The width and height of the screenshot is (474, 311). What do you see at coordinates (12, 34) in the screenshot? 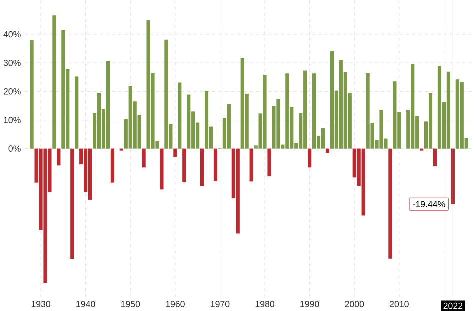
I see `y-tick-label: 40%` at bounding box center [12, 34].